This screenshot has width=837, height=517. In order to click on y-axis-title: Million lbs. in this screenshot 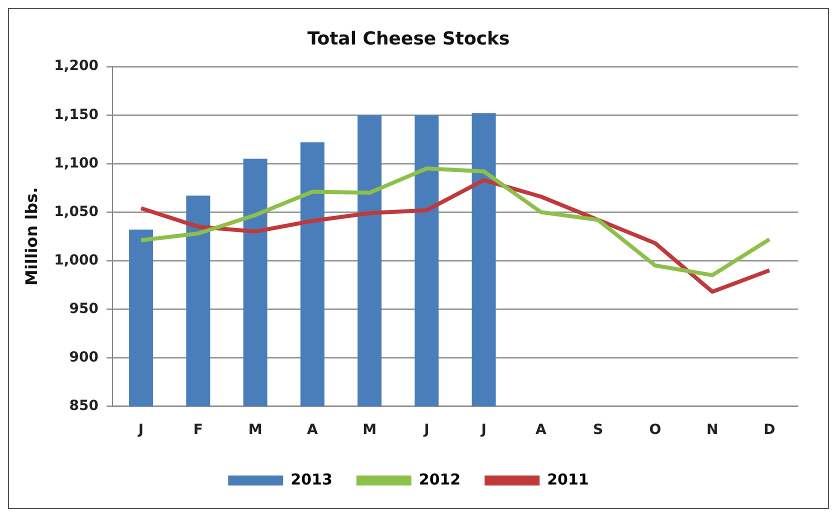, I will do `click(31, 236)`.